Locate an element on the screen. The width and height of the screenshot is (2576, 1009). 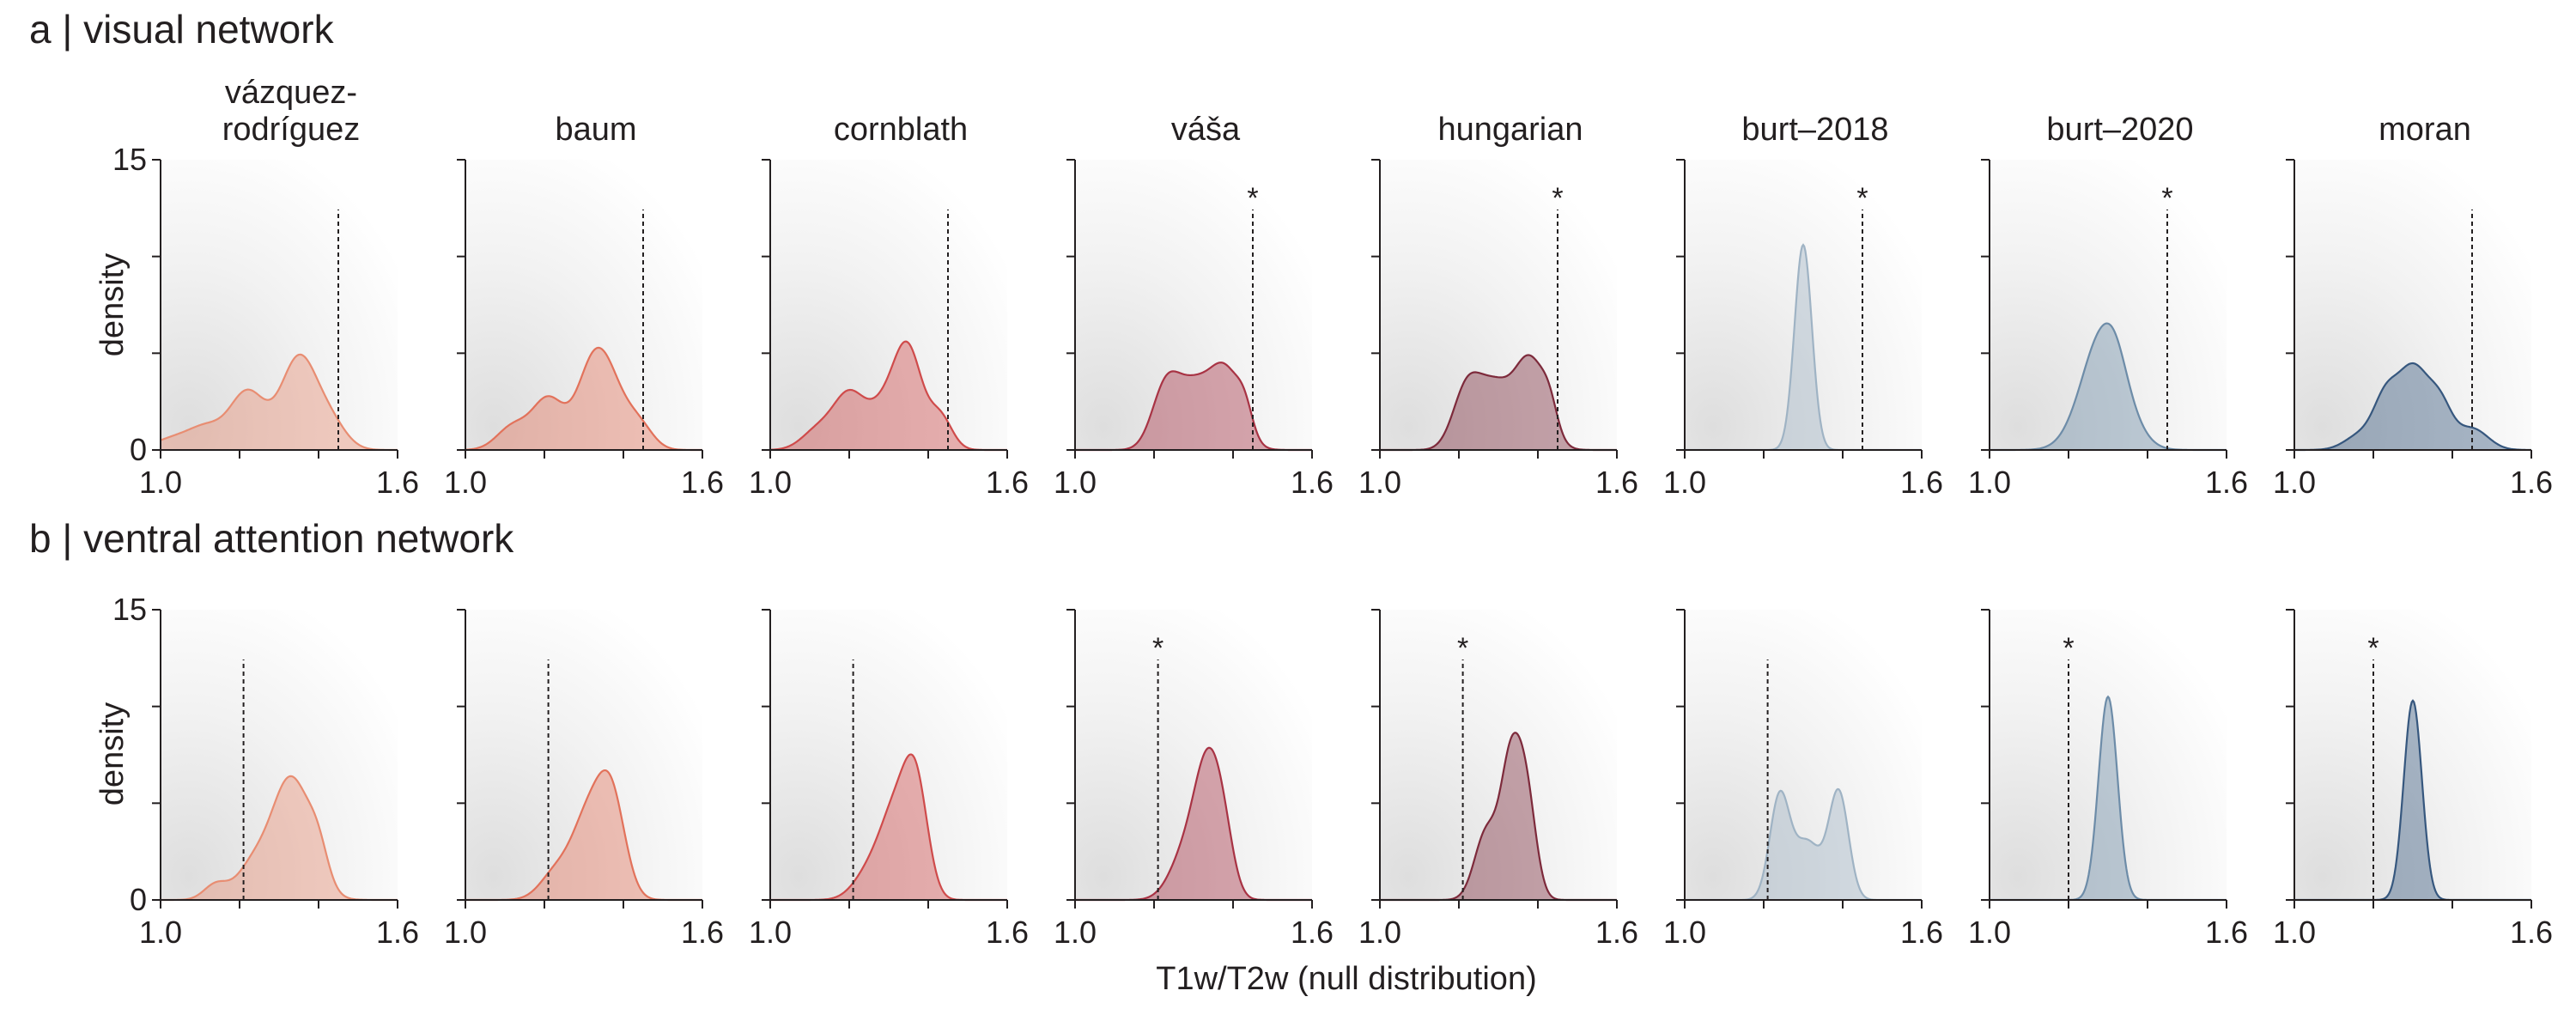
subplot-a-cornblath: 1.0 1.6 is located at coordinates (889, 329).